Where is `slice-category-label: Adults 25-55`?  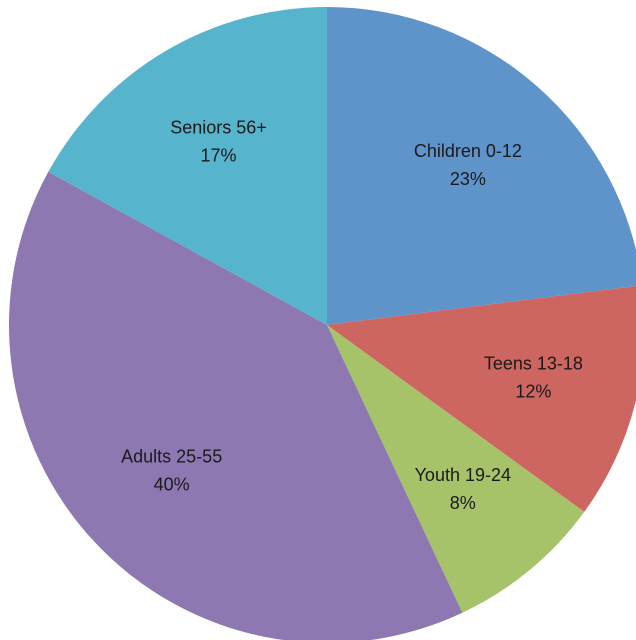 slice-category-label: Adults 25-55 is located at coordinates (171, 457).